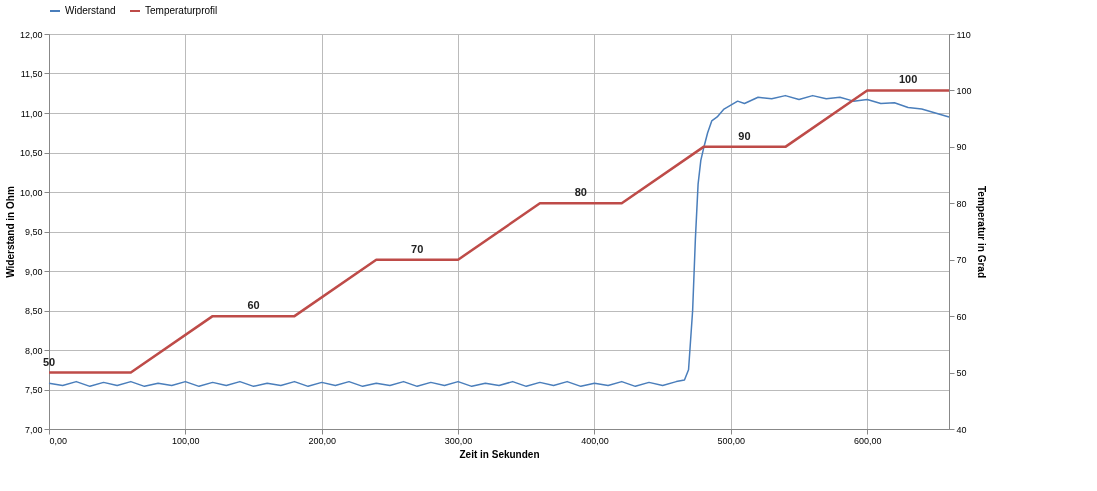 This screenshot has width=1097, height=491. I want to click on y-tick-label: 9,50, so click(33, 232).